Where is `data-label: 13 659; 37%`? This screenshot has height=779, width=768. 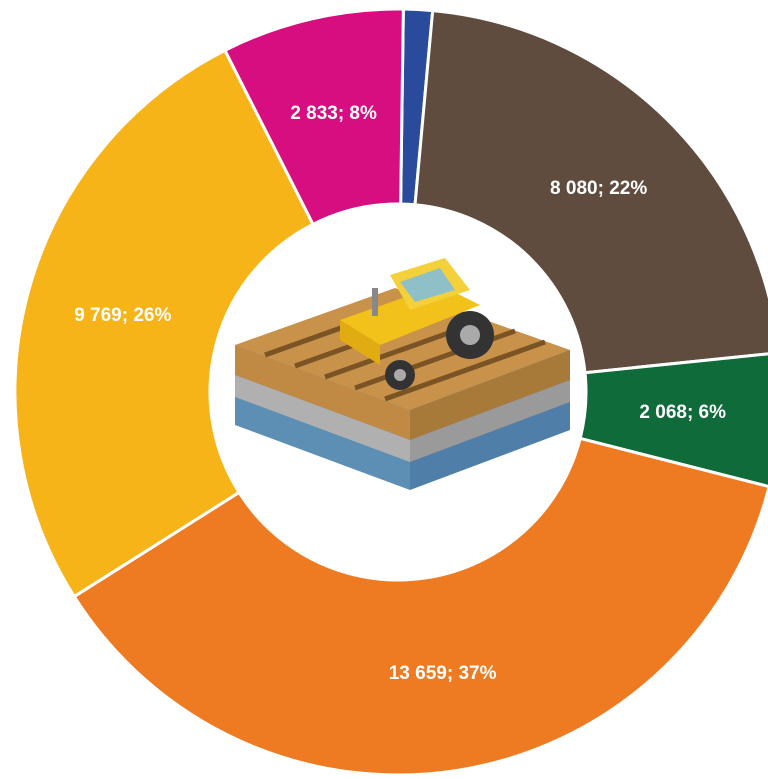
data-label: 13 659; 37% is located at coordinates (443, 673).